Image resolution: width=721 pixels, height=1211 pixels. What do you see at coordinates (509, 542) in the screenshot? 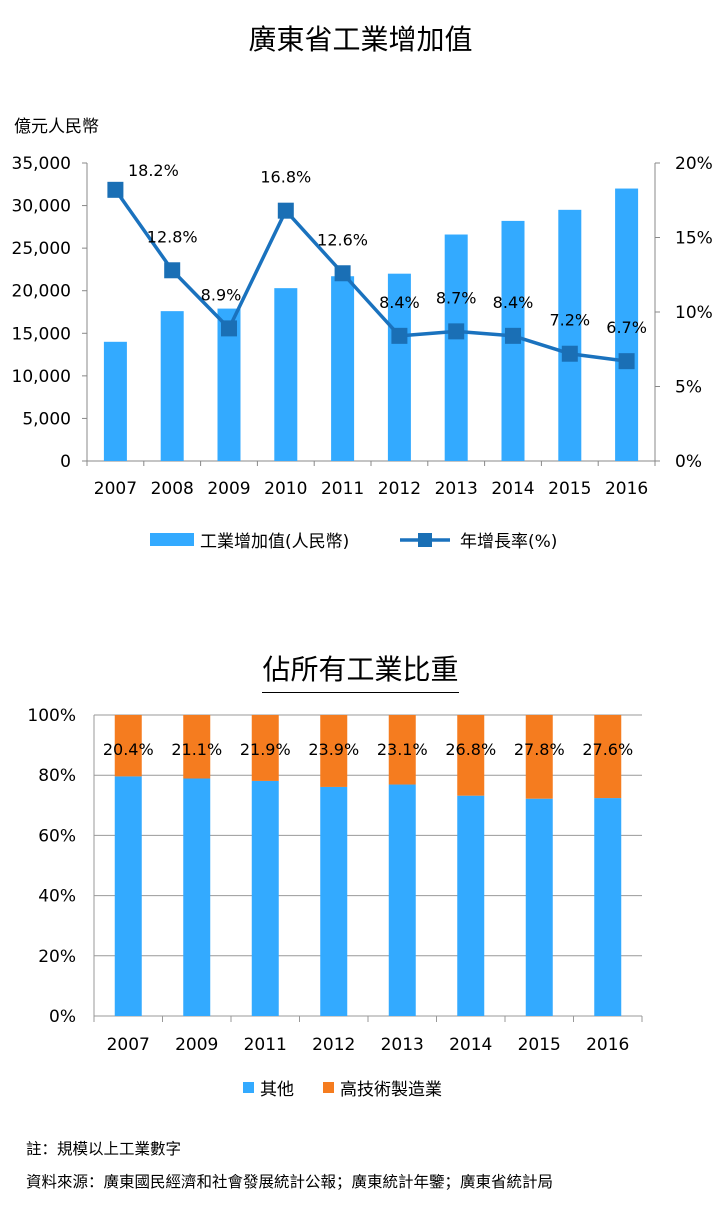
I see `legend-line-label: 年增長率(%)` at bounding box center [509, 542].